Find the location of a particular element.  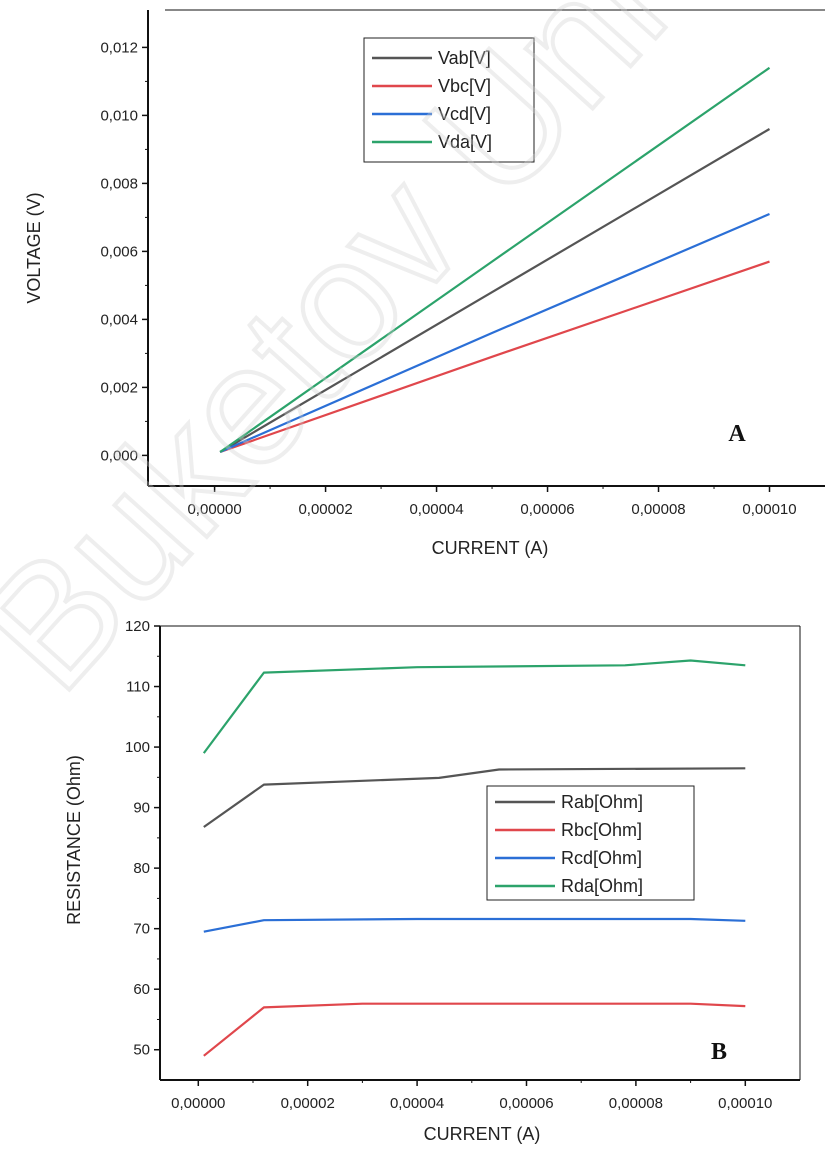

series-line-rbc-ohm is located at coordinates (474, 1029).